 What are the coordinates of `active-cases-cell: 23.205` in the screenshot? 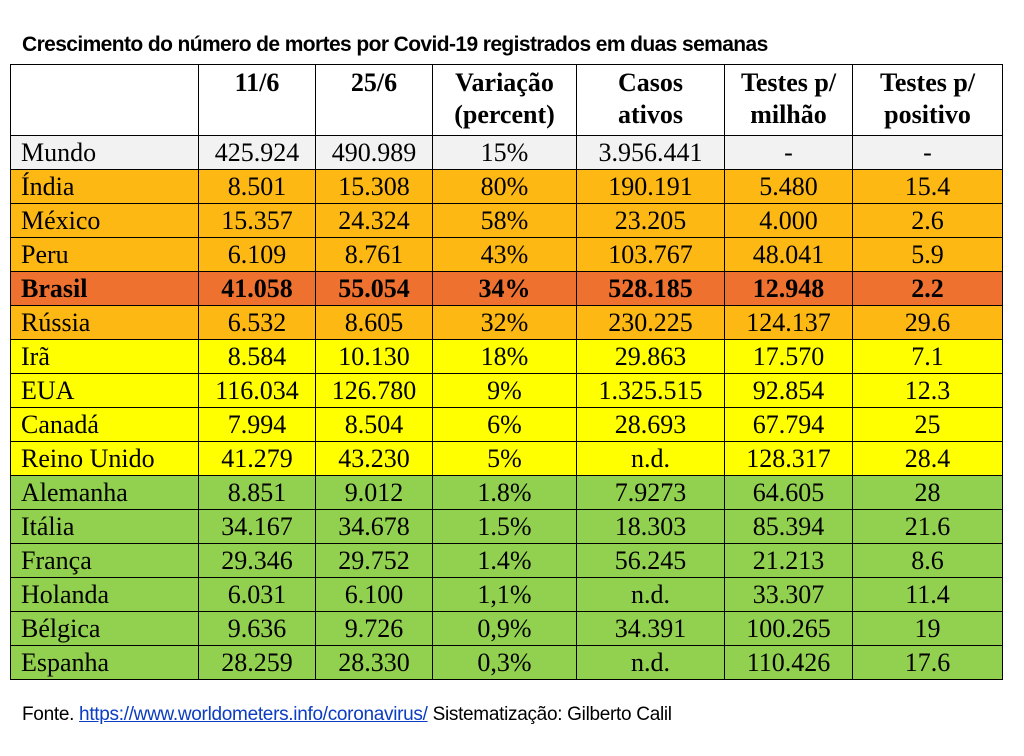 It's located at (650, 220).